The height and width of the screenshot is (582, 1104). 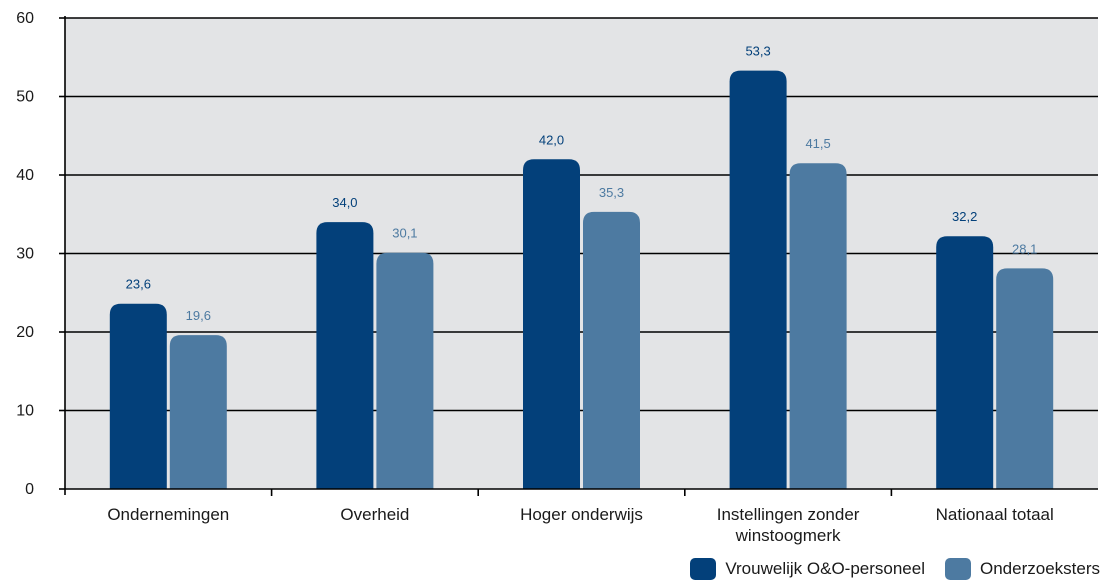 What do you see at coordinates (29, 489) in the screenshot?
I see `y-tick-label: 0` at bounding box center [29, 489].